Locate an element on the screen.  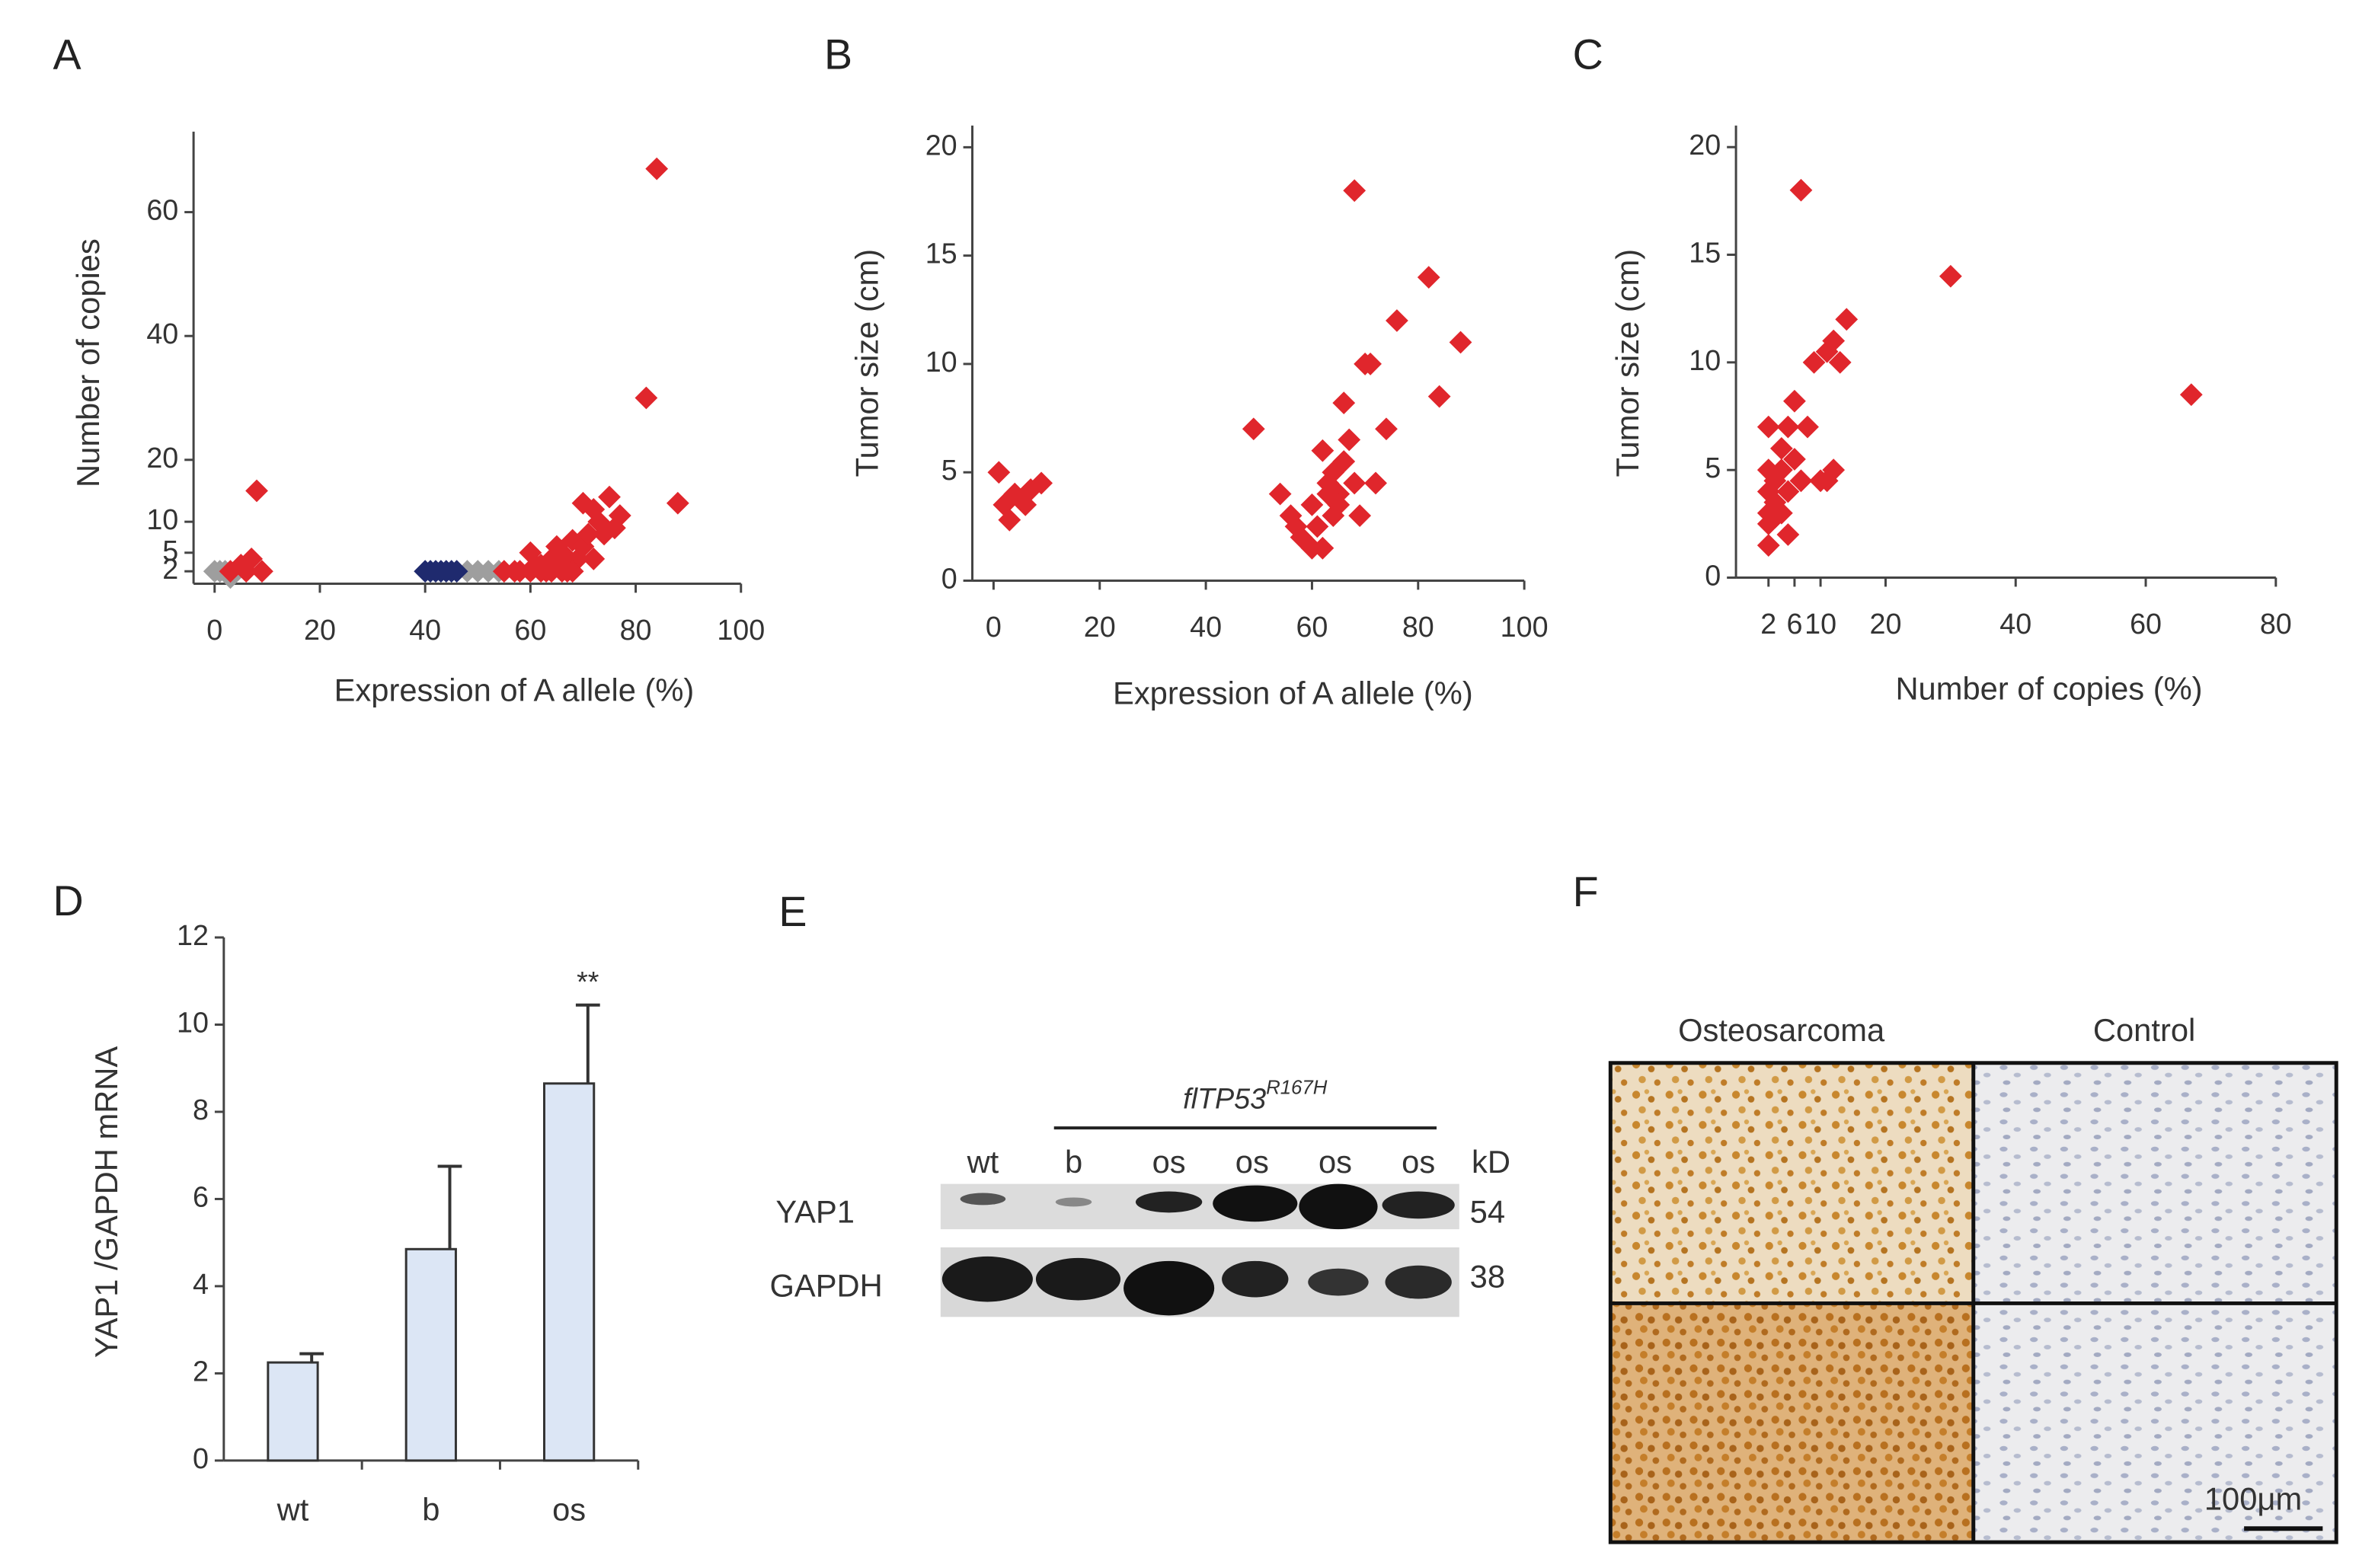
blot-image is located at coordinates (1199, 1250).